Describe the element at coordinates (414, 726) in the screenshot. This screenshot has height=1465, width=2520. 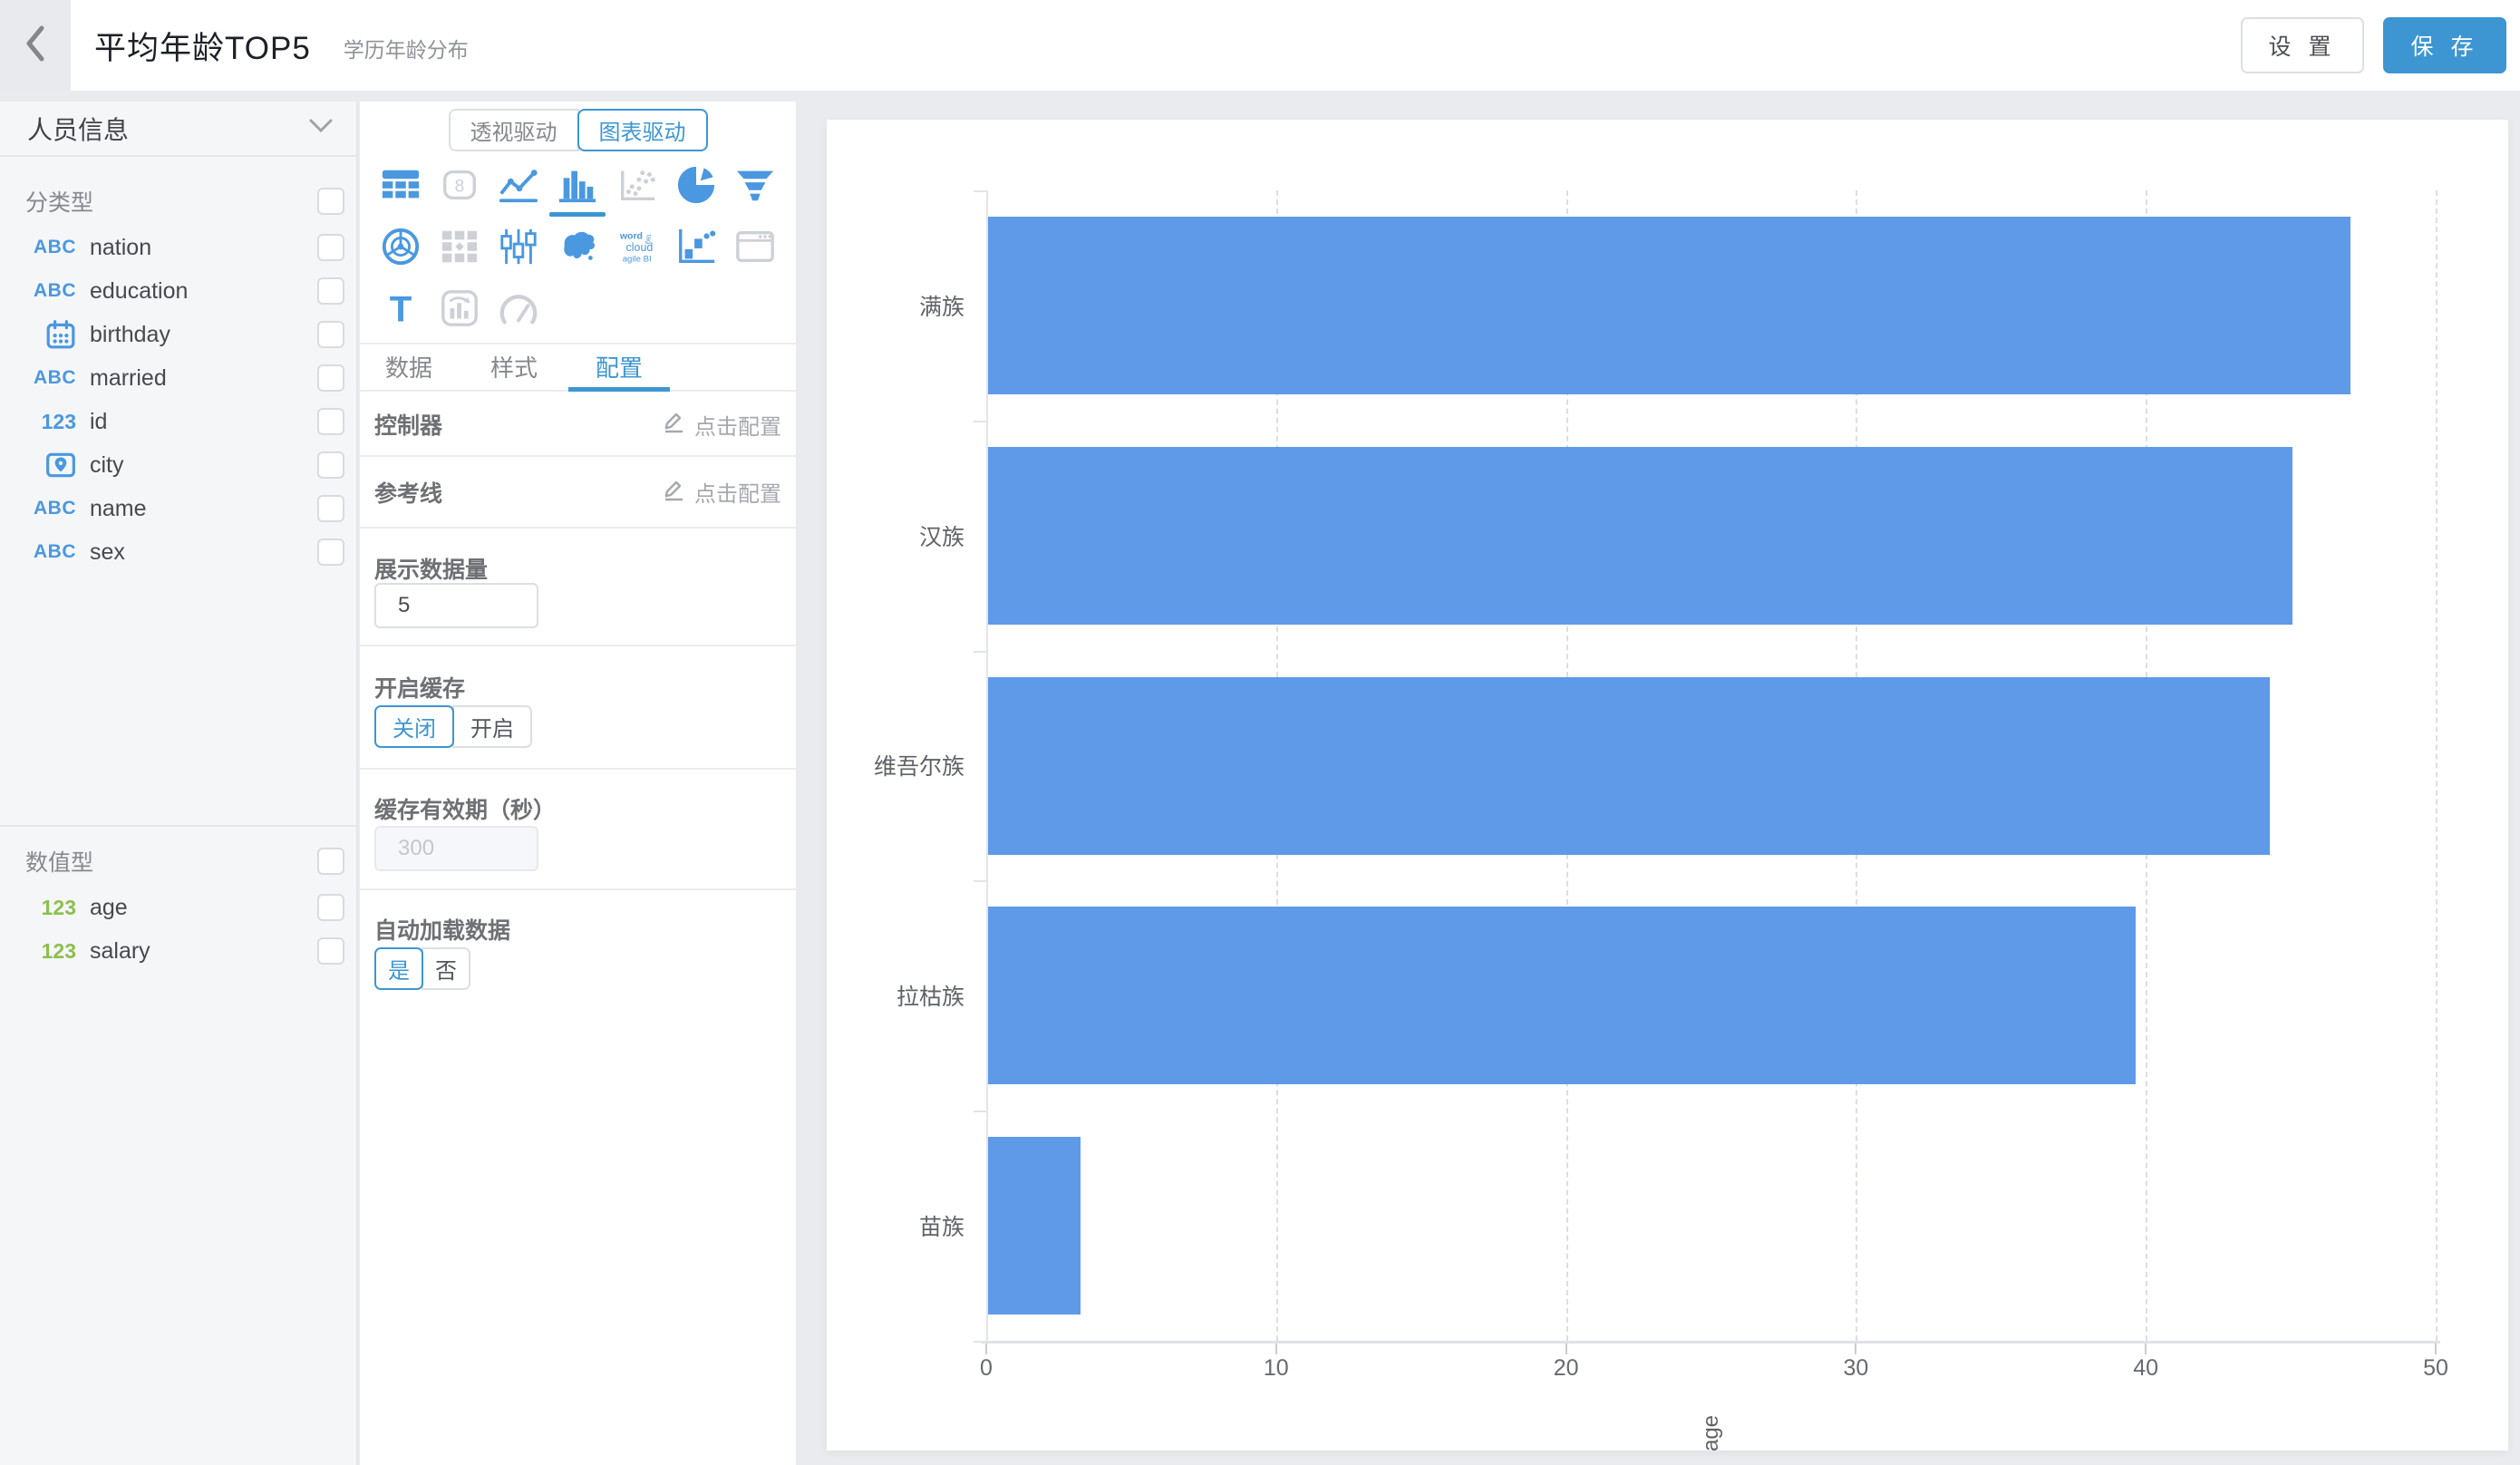
I see `cacheSeg-option-0: 关闭` at that location.